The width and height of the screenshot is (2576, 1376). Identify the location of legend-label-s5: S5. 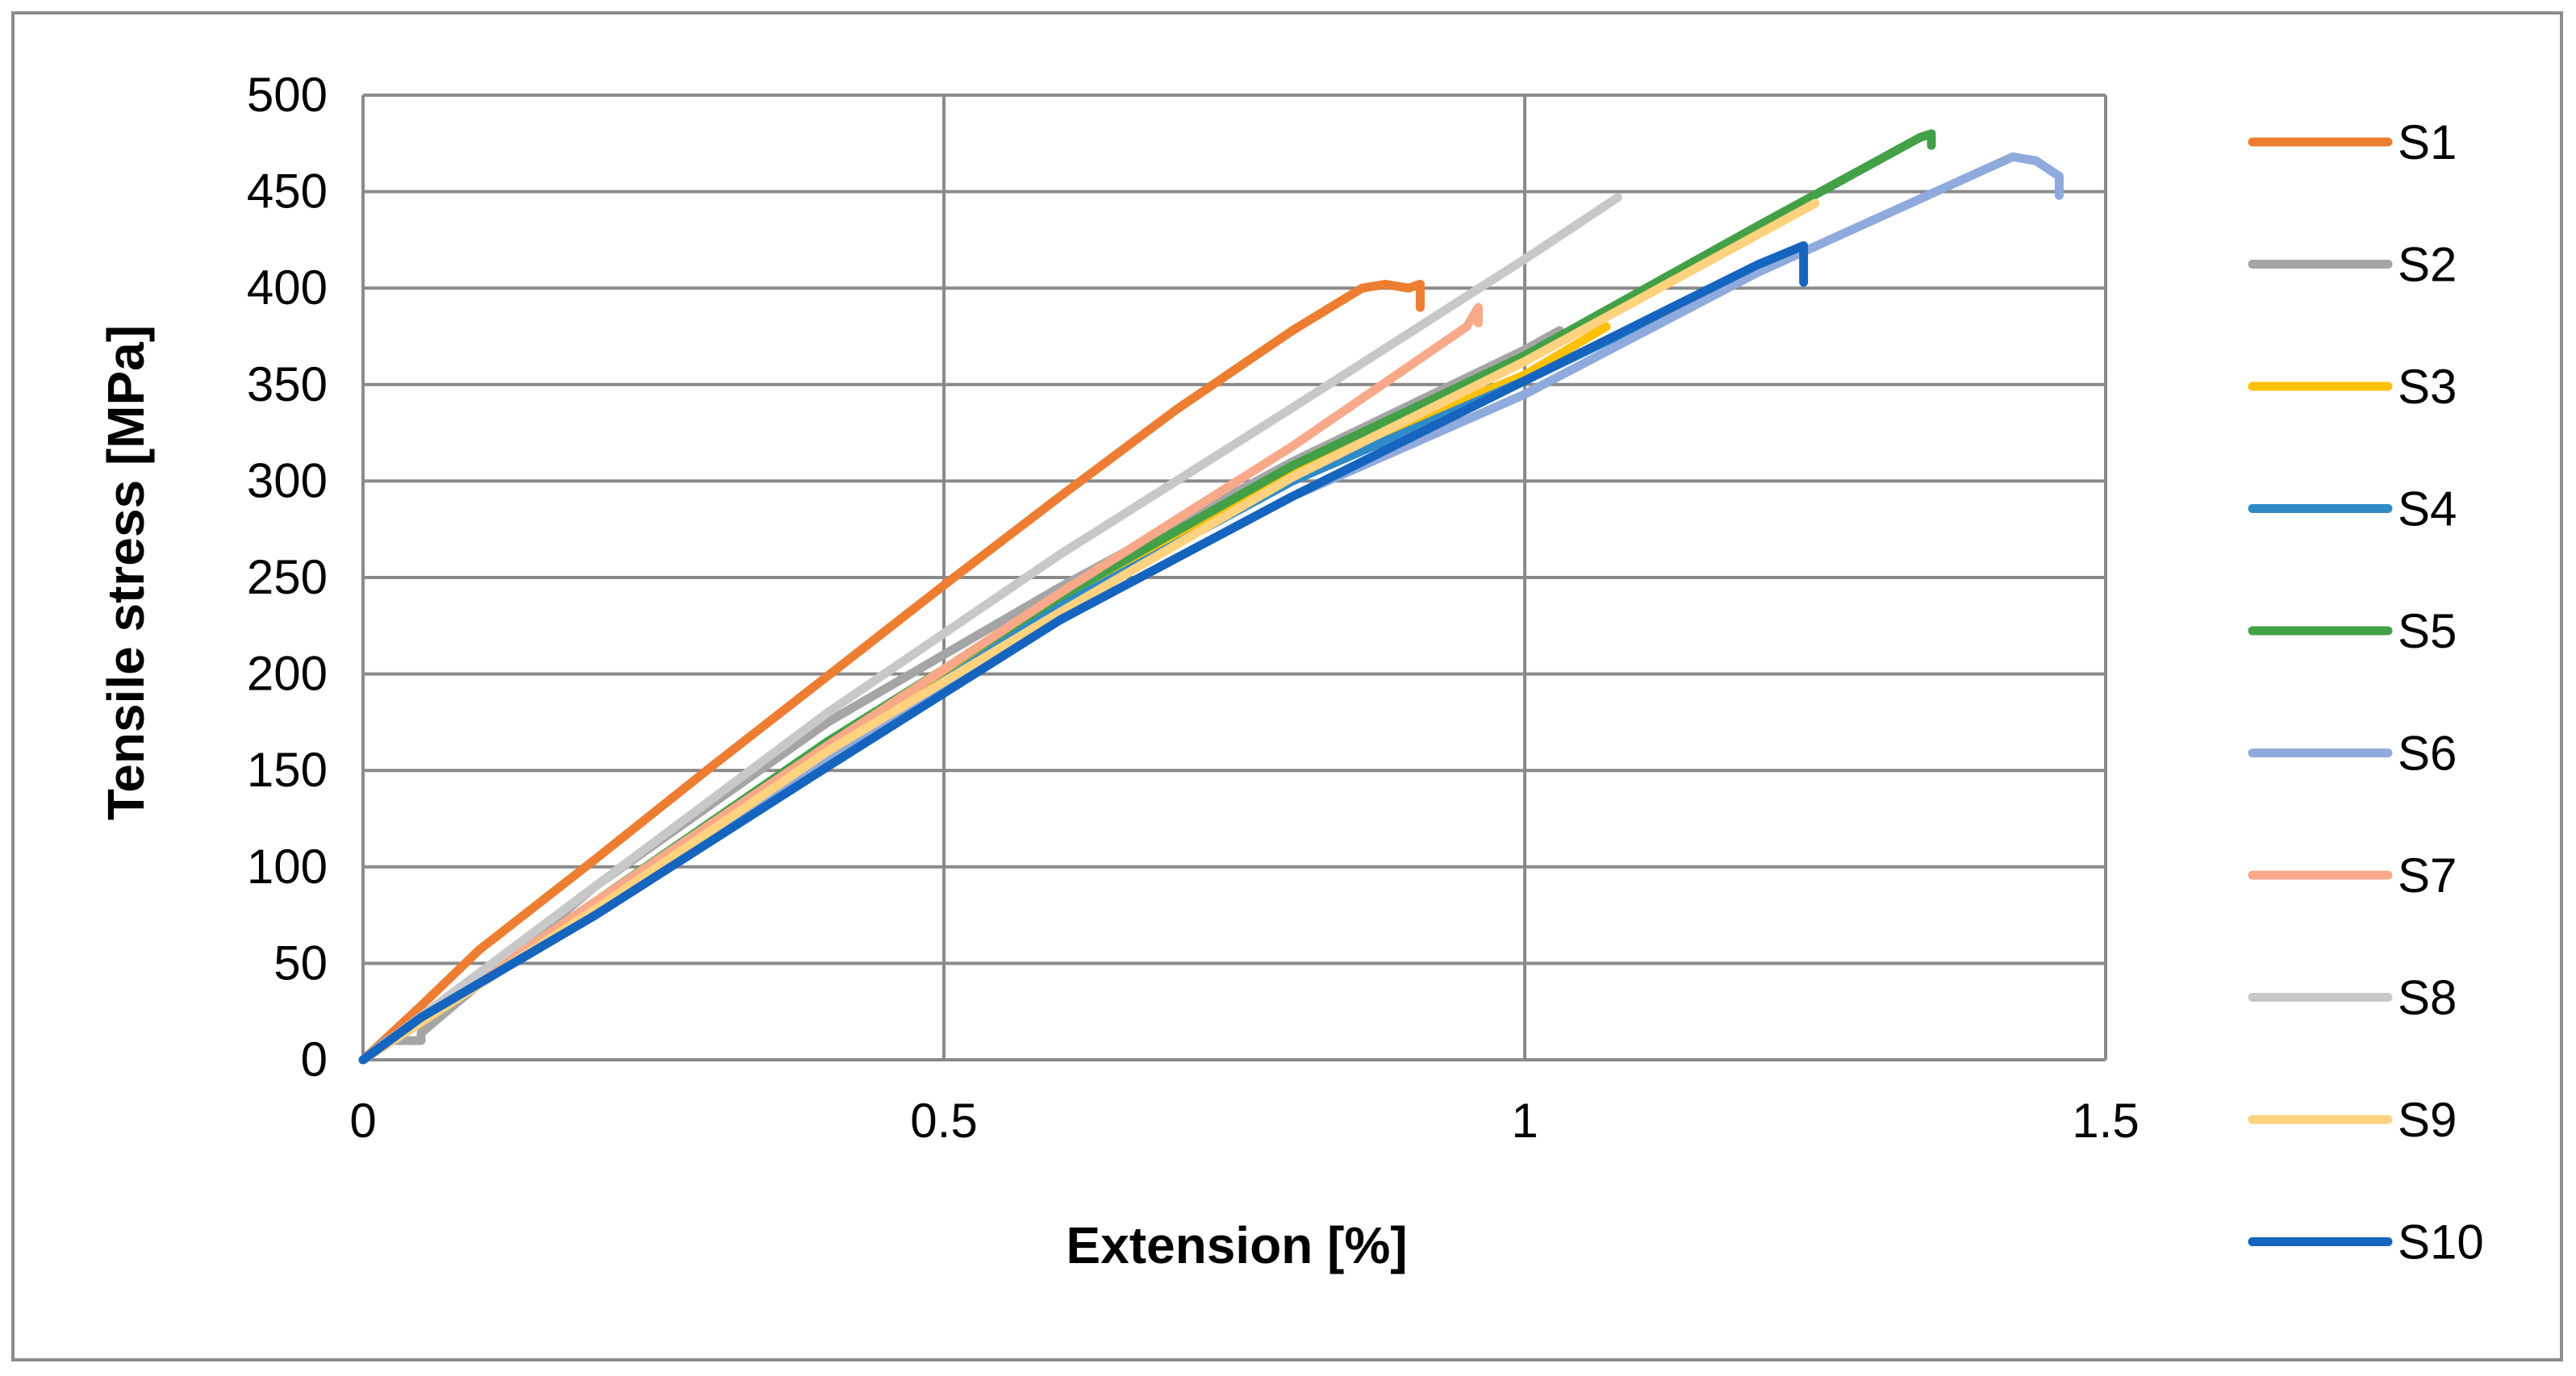
(2427, 631).